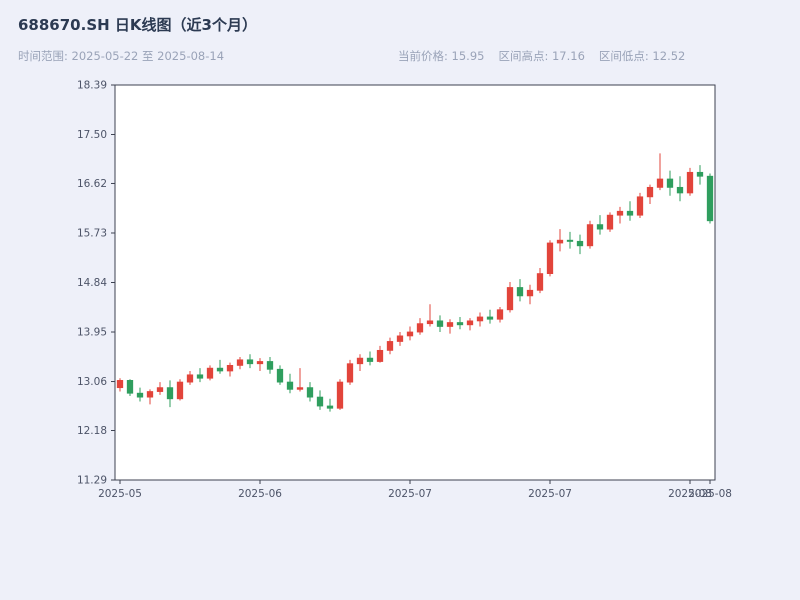 The height and width of the screenshot is (600, 800). What do you see at coordinates (92, 431) in the screenshot?
I see `y-tick-label: 12.18` at bounding box center [92, 431].